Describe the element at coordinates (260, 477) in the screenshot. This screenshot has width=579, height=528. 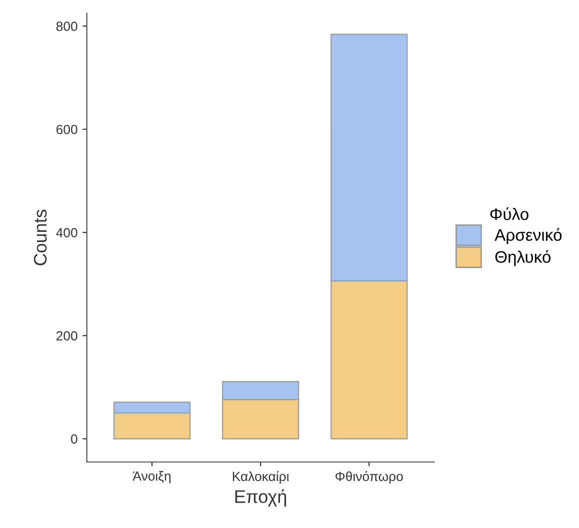
I see `x-tick-label: Καλοκαίρι` at that location.